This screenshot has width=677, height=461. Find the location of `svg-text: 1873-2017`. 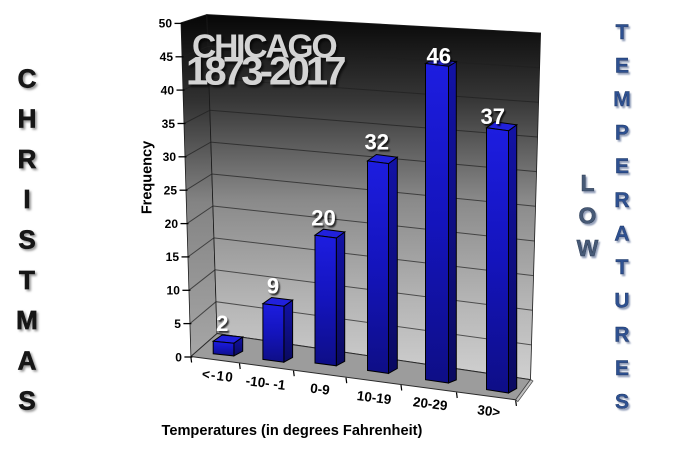

svg-text: 1873-2017 is located at coordinates (266, 72).